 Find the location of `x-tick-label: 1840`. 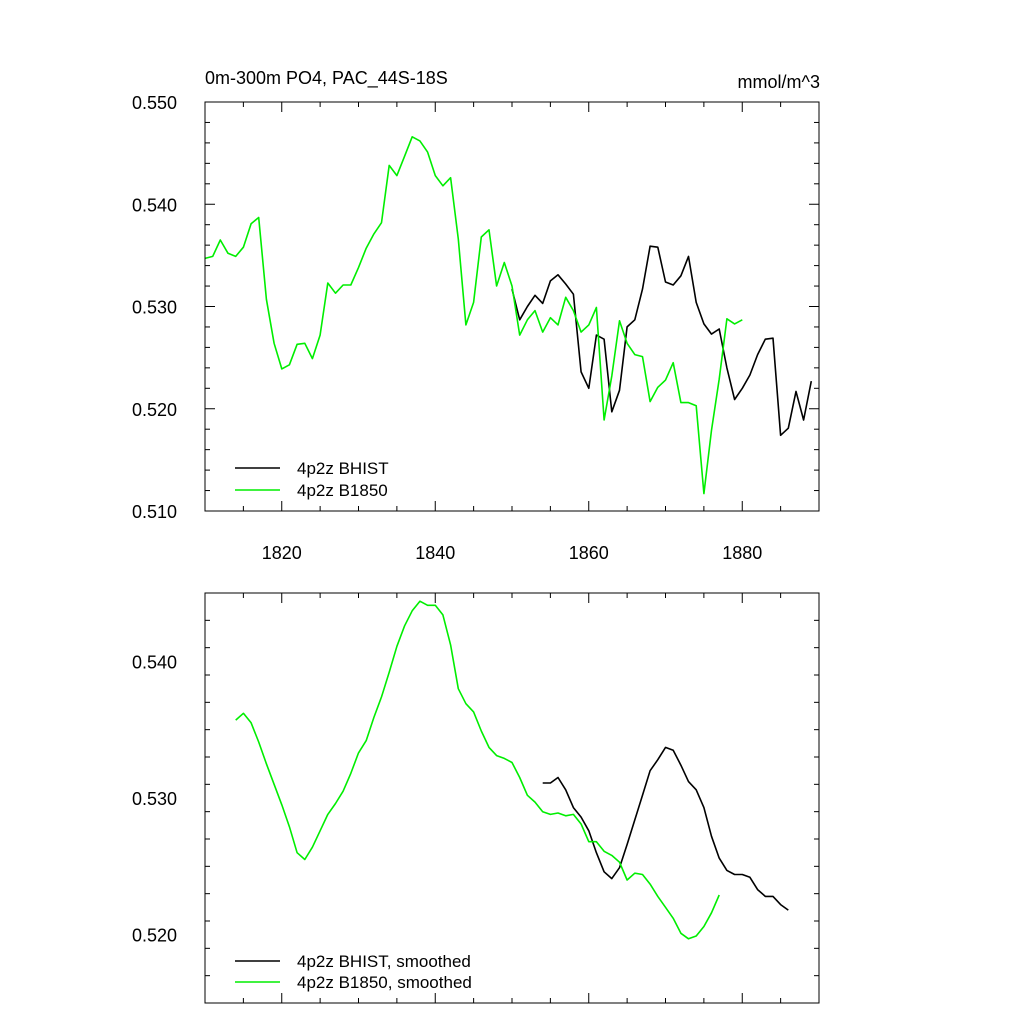

x-tick-label: 1840 is located at coordinates (435, 553).